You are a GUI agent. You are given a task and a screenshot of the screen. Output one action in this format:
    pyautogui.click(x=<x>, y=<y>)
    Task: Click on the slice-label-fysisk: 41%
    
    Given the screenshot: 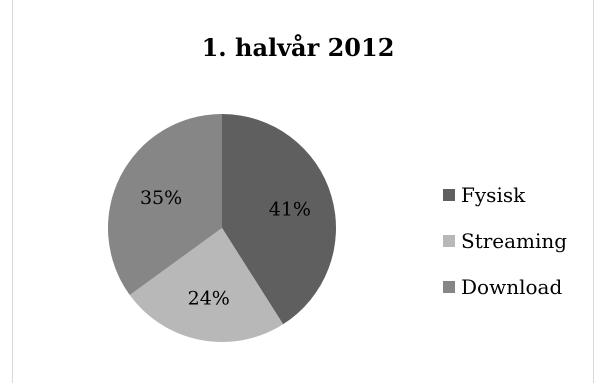 What is the action you would take?
    pyautogui.click(x=290, y=209)
    